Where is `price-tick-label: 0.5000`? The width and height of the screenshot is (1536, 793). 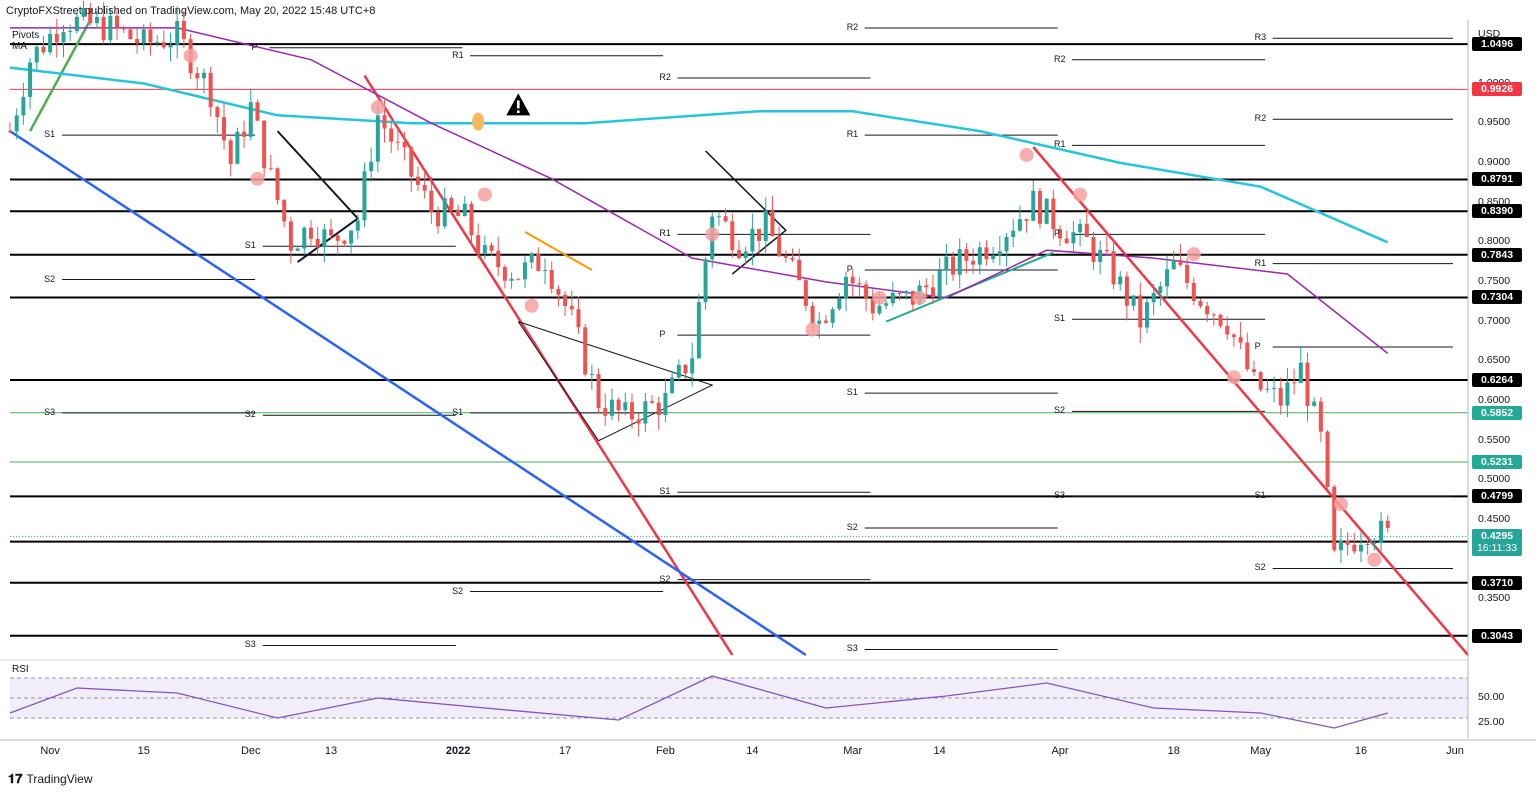 price-tick-label: 0.5000 is located at coordinates (1494, 479).